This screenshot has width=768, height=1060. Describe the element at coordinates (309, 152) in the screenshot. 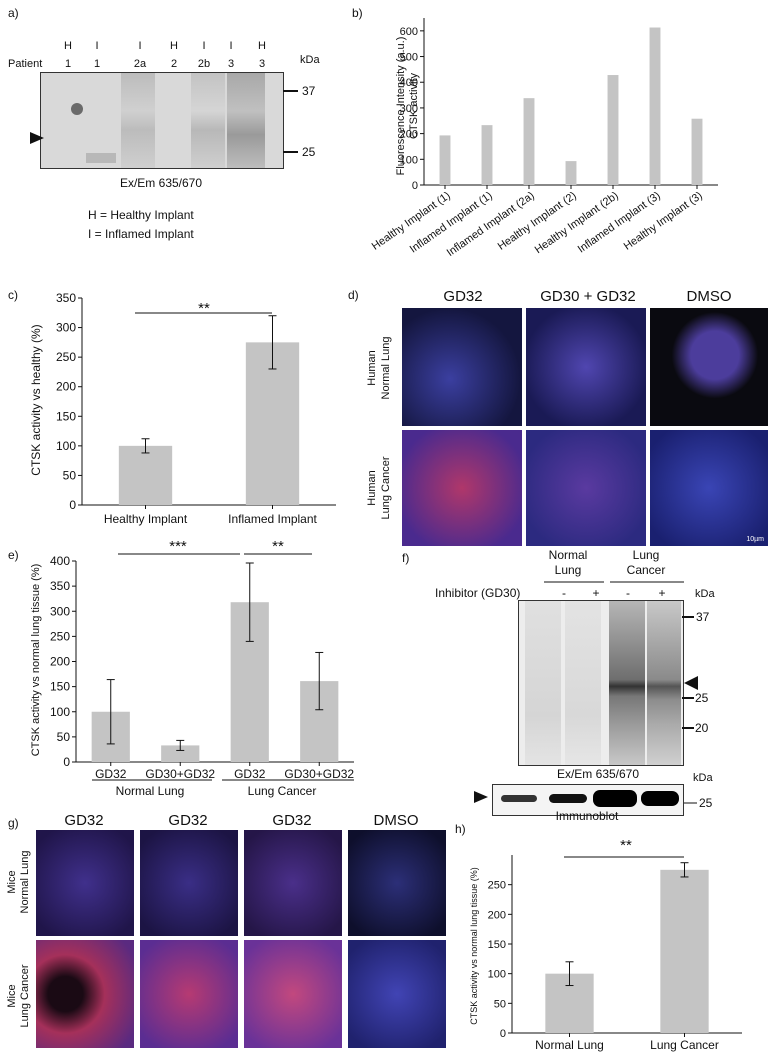

I see `panel-a-marker-25: 25` at that location.